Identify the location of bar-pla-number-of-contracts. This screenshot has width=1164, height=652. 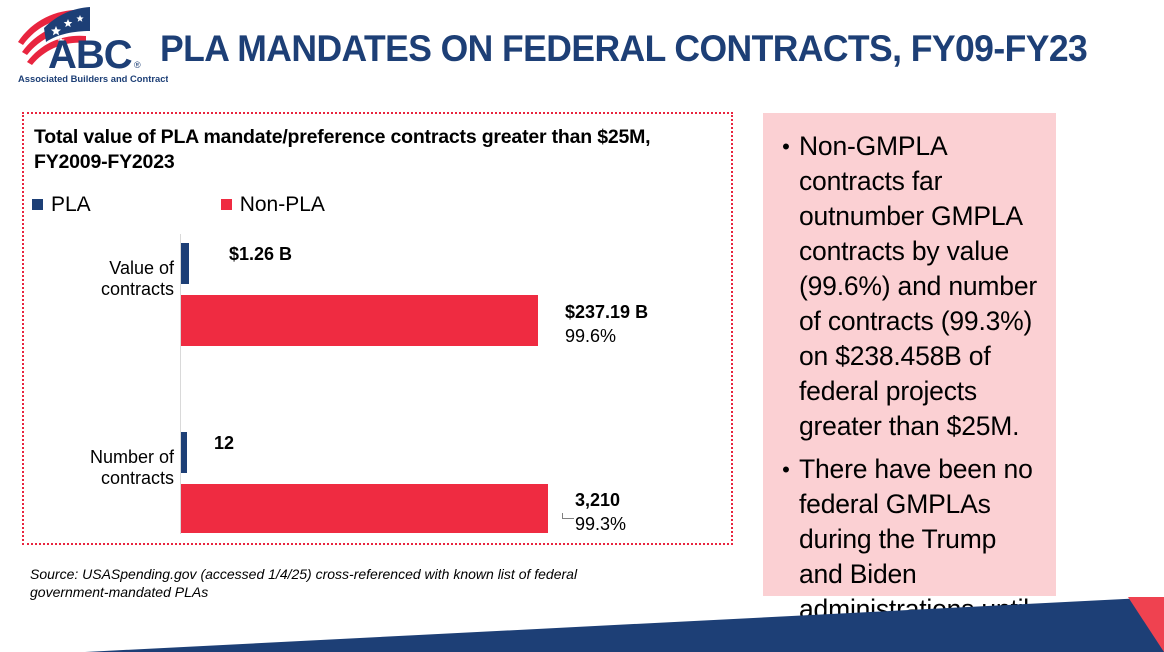
(184, 452).